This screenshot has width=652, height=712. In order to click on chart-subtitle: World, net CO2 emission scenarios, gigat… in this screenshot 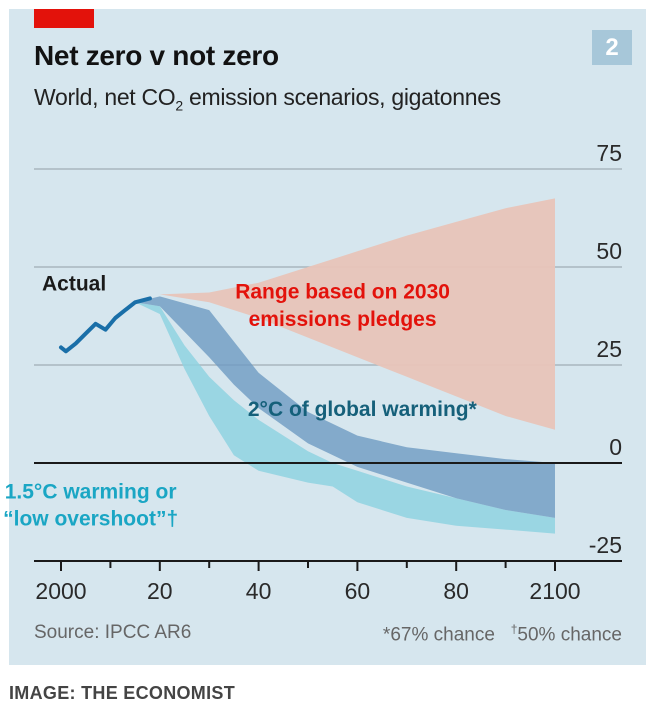, I will do `click(267, 99)`.